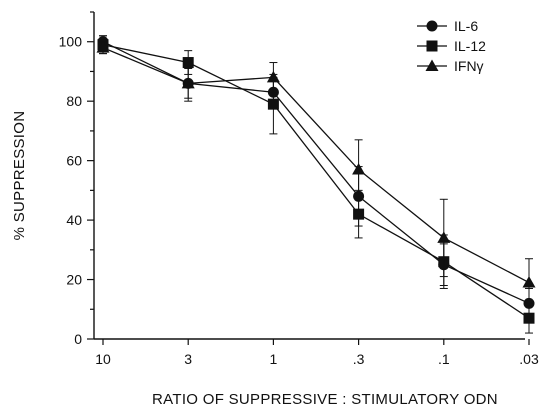 The width and height of the screenshot is (542, 415). What do you see at coordinates (74, 101) in the screenshot?
I see `y-tick-label: 80` at bounding box center [74, 101].